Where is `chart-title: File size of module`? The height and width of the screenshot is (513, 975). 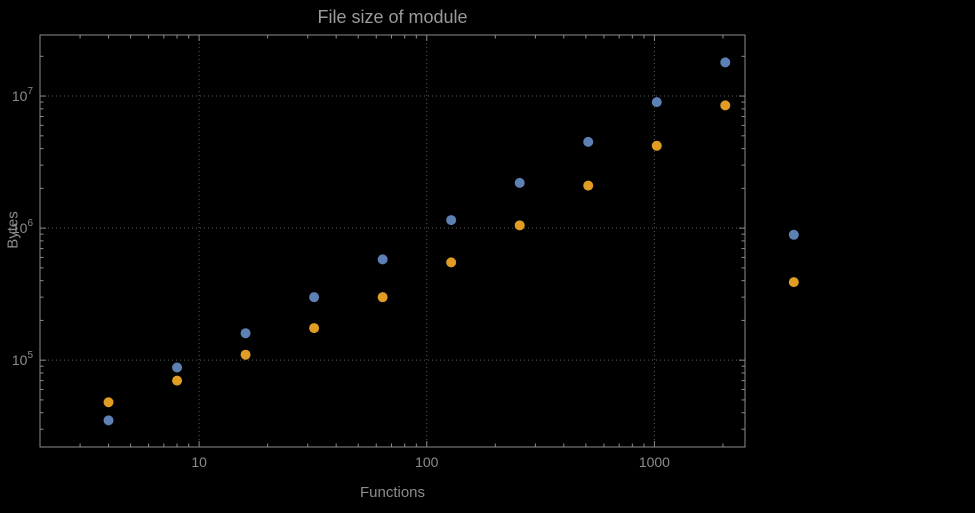
chart-title: File size of module is located at coordinates (392, 17).